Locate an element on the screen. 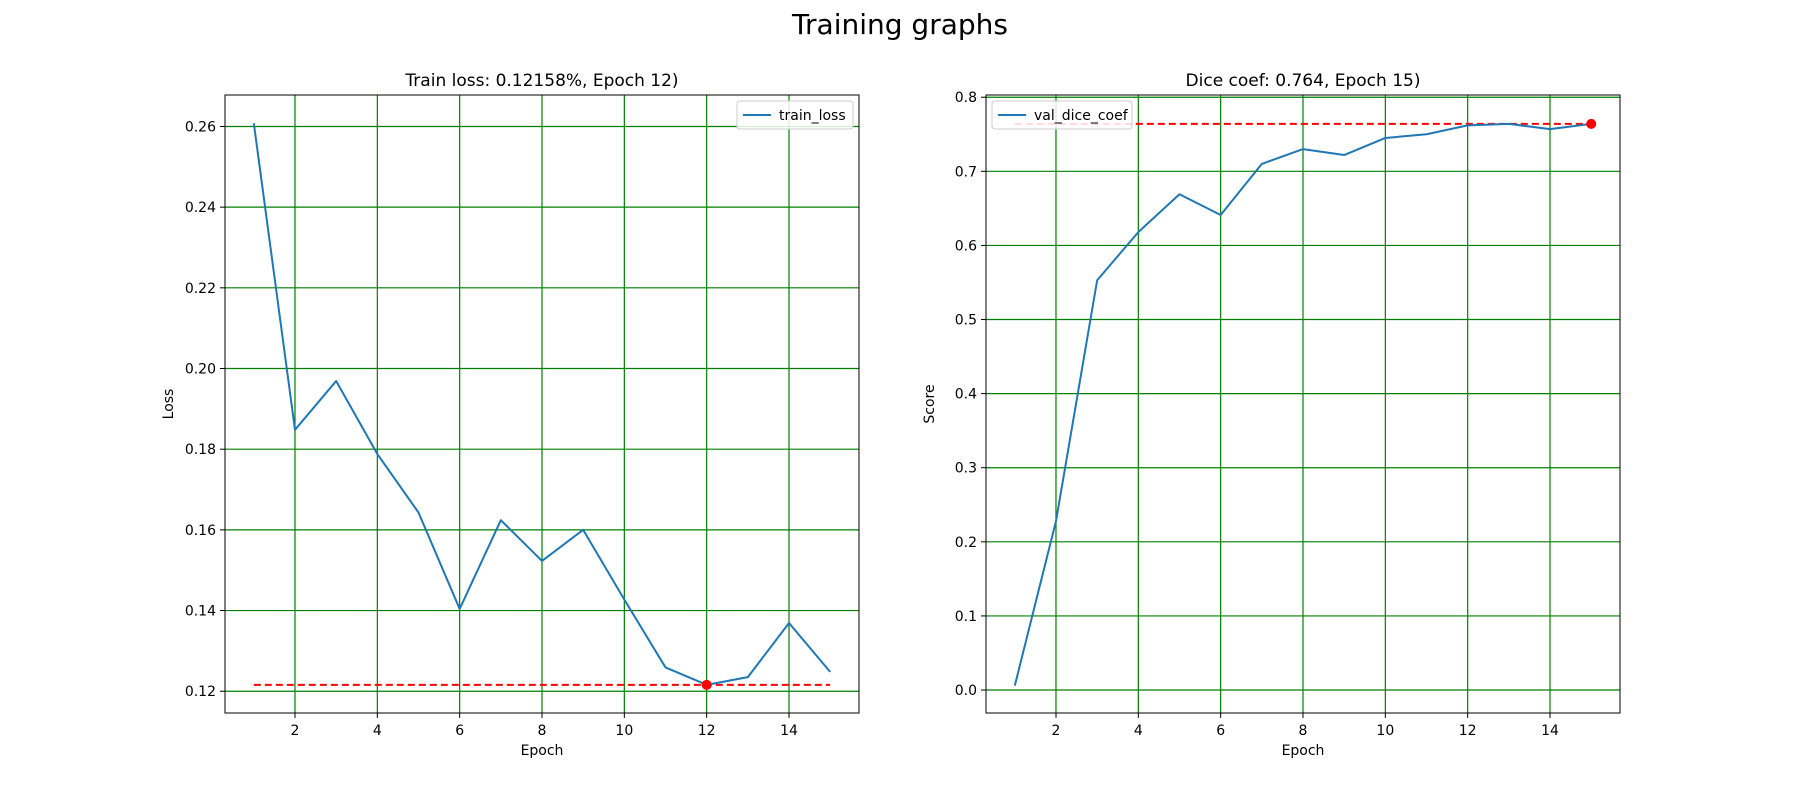 Image resolution: width=1800 pixels, height=800 pixels. legend-label: val_dice_coef is located at coordinates (1081, 116).